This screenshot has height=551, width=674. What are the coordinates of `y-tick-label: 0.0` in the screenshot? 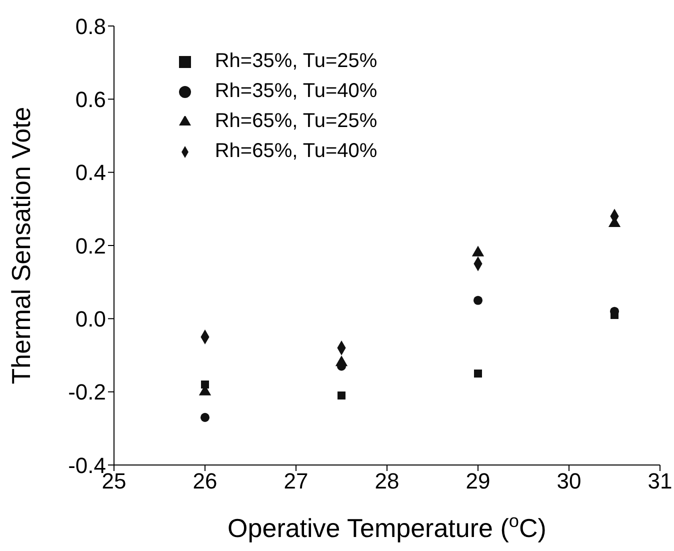 It's located at (90, 319).